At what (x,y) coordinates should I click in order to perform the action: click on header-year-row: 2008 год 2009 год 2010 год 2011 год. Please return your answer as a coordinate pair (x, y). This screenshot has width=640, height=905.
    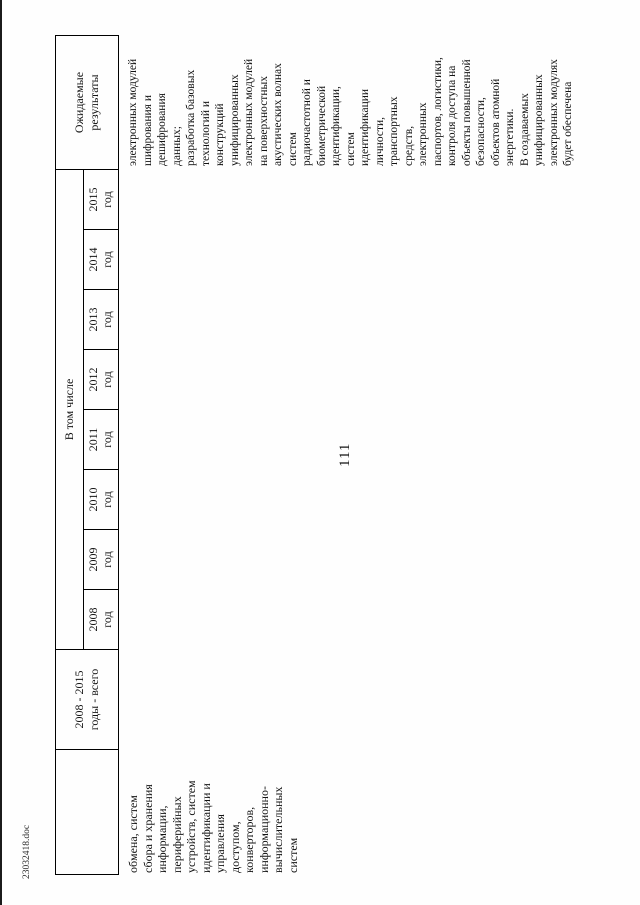
    Looking at the image, I should click on (101, 409).